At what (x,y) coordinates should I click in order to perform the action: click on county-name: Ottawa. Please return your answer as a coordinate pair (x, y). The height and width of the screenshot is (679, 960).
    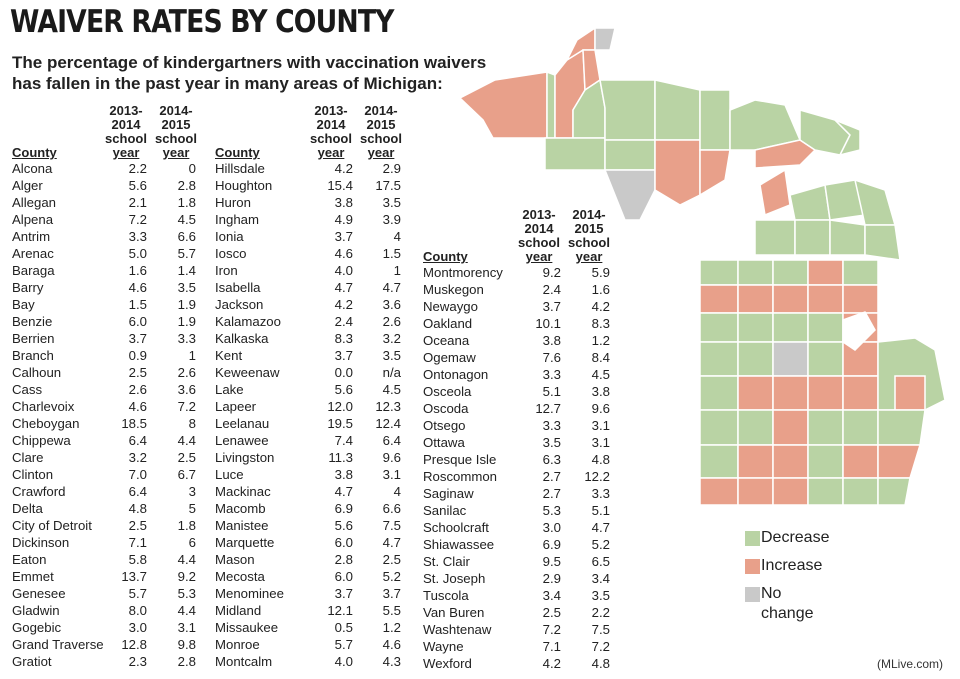
    Looking at the image, I should click on (444, 442).